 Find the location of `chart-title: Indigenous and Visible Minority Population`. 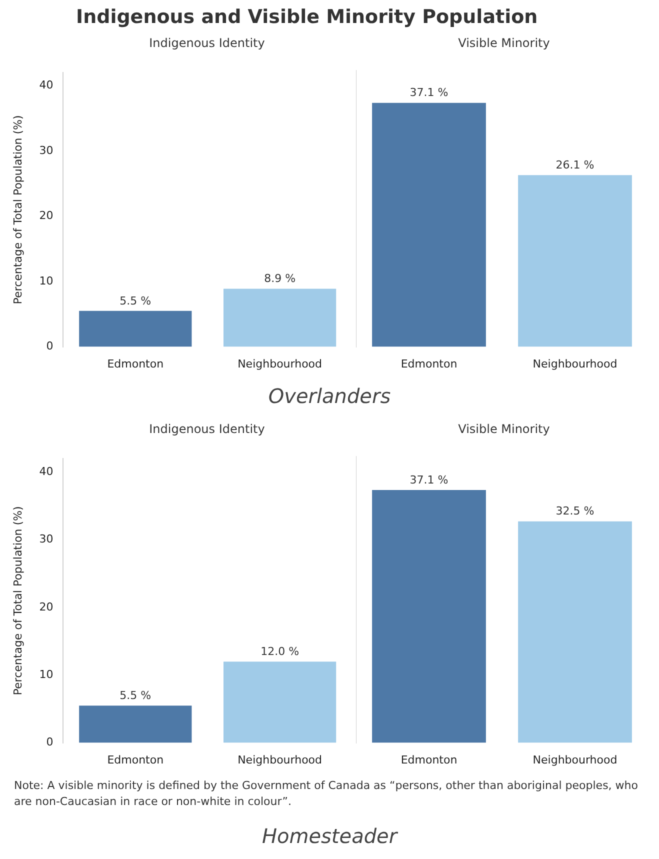

chart-title: Indigenous and Visible Minority Population is located at coordinates (307, 18).